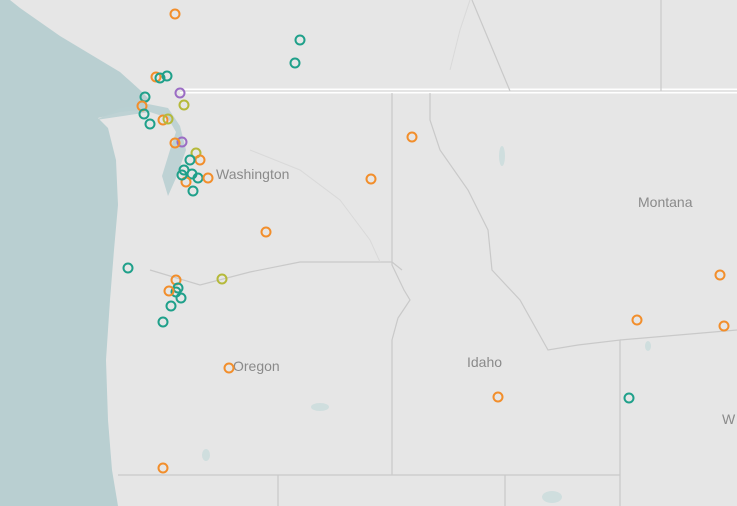 Image resolution: width=737 pixels, height=506 pixels. Describe the element at coordinates (665, 202) in the screenshot. I see `label-montana: Montana` at that location.